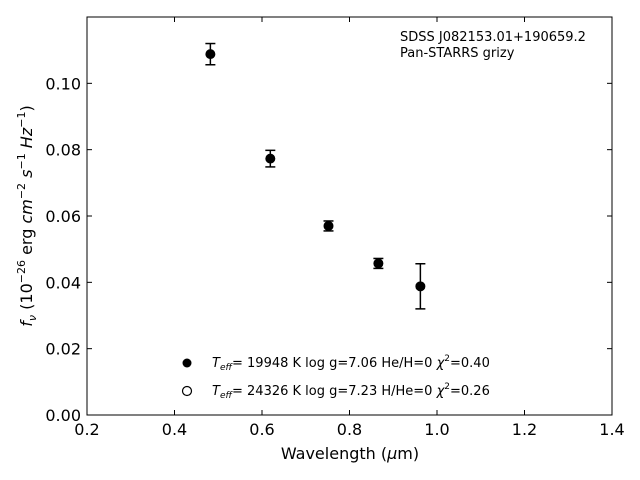  I want to click on y-tick-label: 0.06, so click(63, 216).